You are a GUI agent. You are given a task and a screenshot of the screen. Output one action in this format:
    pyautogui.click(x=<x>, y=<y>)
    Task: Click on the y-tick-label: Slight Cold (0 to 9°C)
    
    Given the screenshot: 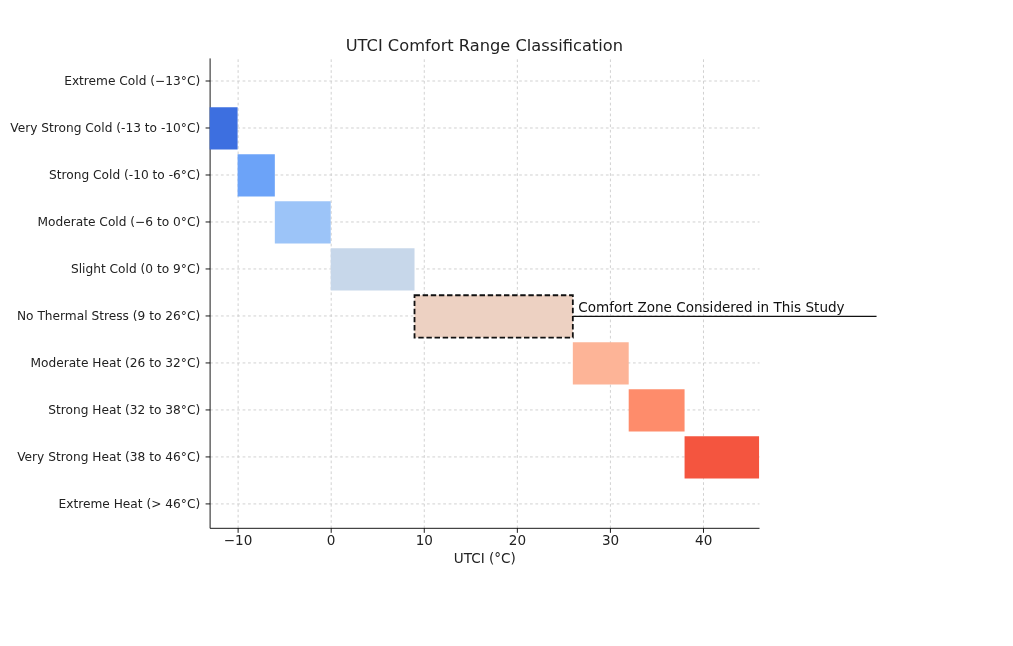 What is the action you would take?
    pyautogui.click(x=135, y=269)
    